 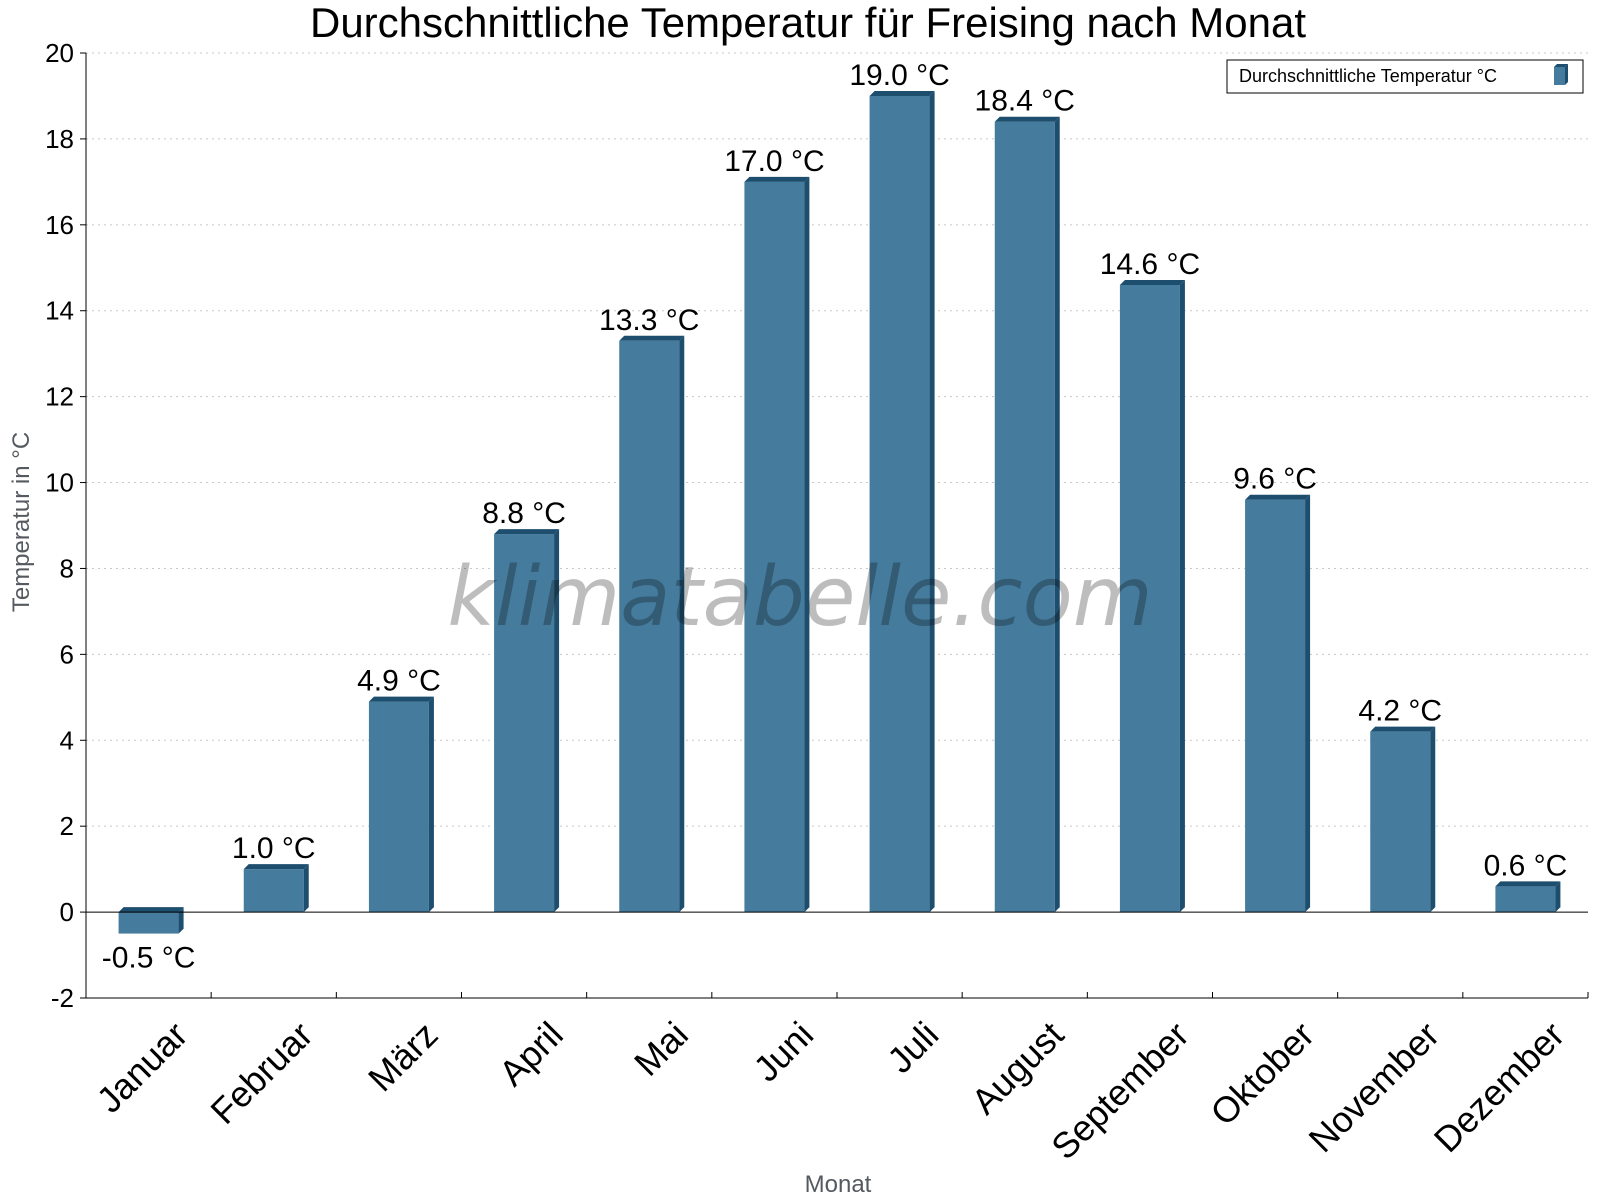 I want to click on x-tick-label: März, so click(x=403, y=1057).